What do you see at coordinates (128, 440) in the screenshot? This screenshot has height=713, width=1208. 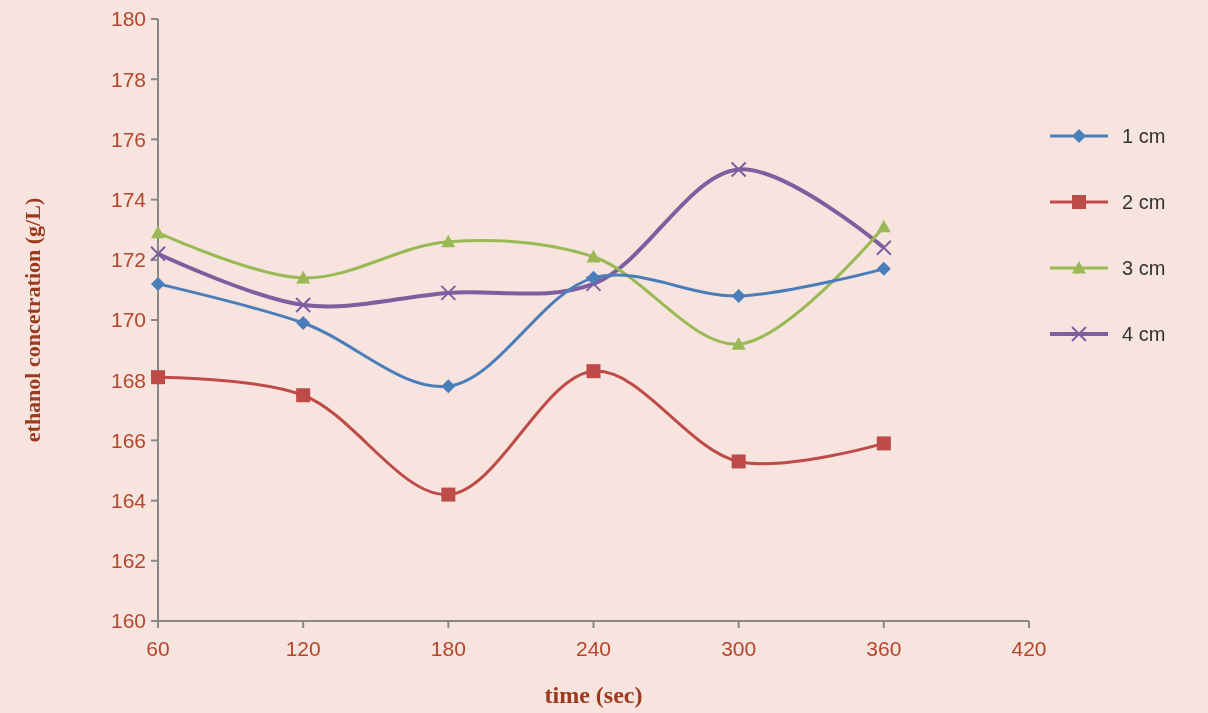 I see `y-tick-label: 166` at bounding box center [128, 440].